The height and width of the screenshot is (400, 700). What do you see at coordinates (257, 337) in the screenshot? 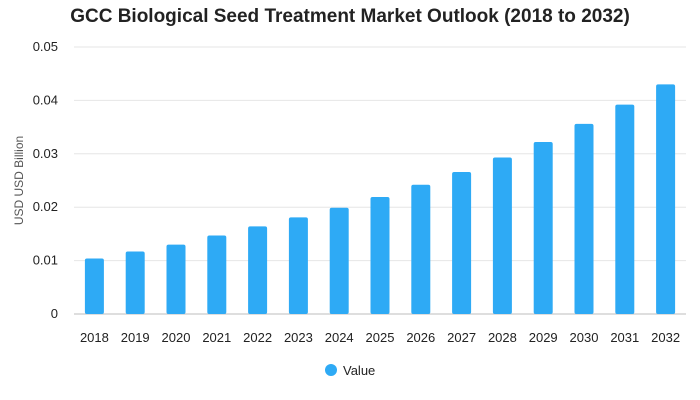
I see `x-tick-label: 2022` at bounding box center [257, 337].